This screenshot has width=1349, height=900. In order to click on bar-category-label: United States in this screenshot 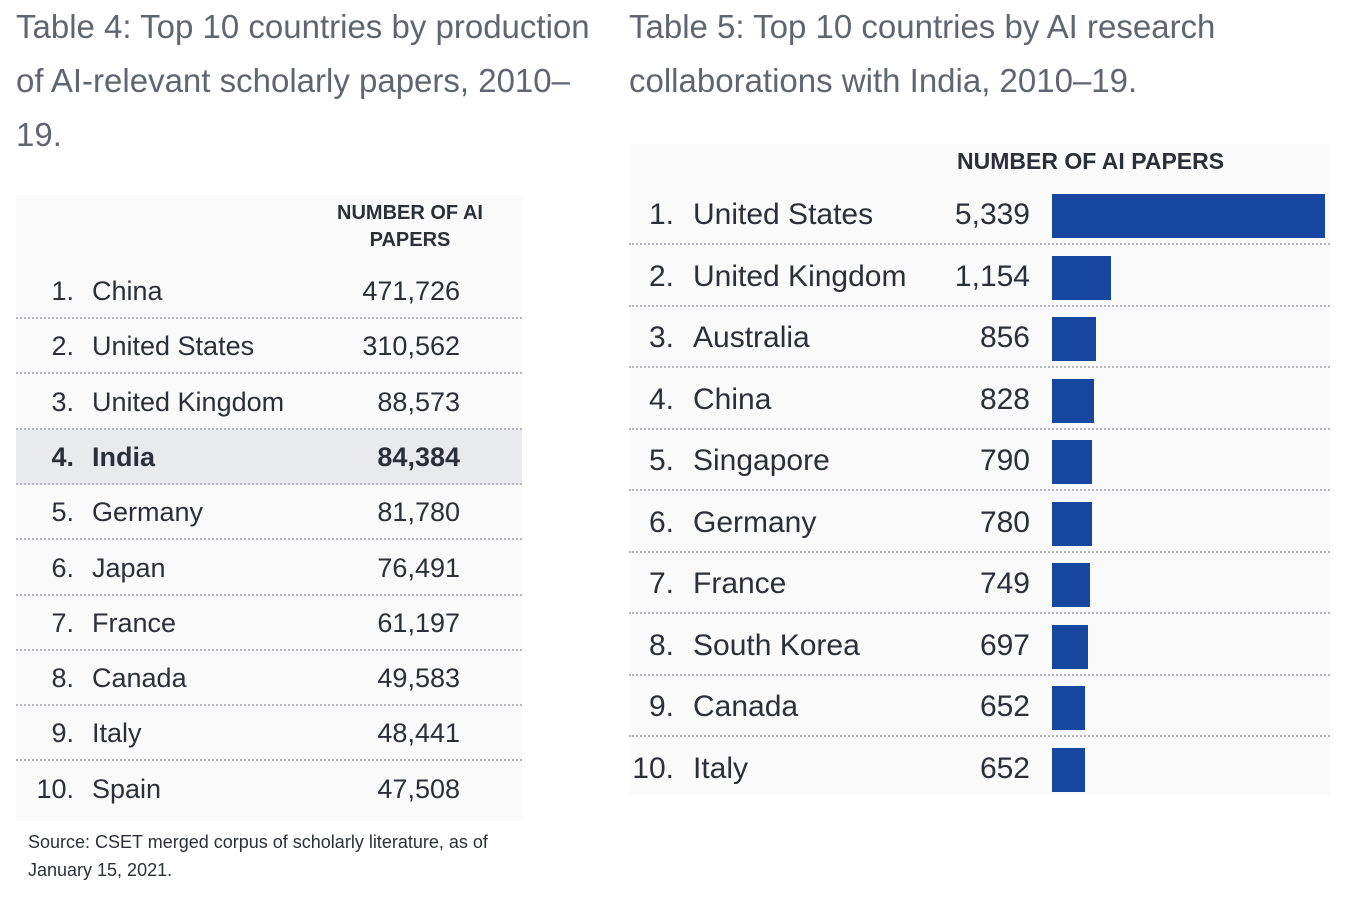, I will do `click(783, 214)`.